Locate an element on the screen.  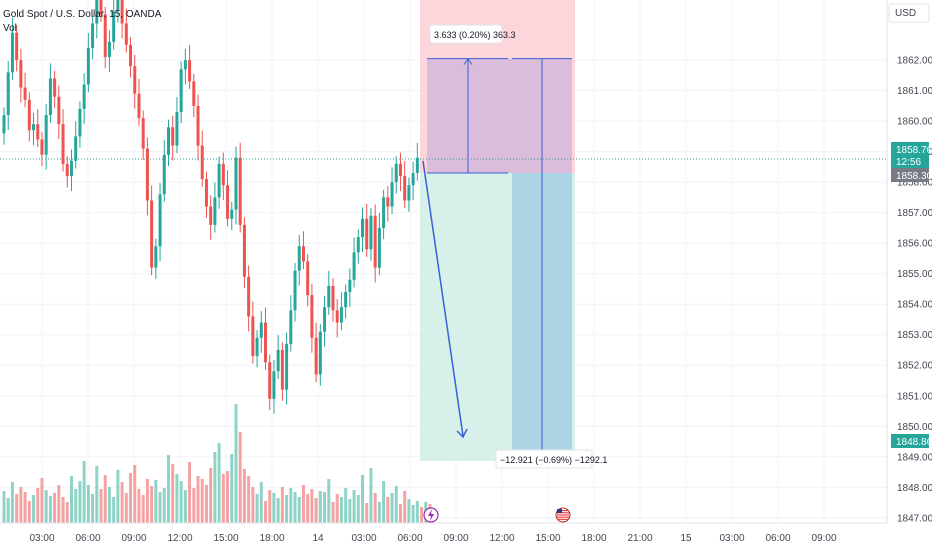
volume-bars is located at coordinates (217, 463).